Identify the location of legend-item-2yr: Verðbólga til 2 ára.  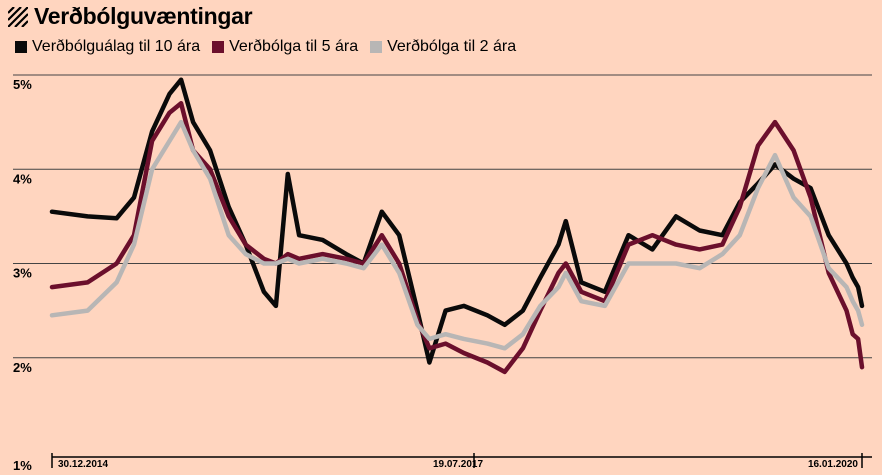
(443, 47).